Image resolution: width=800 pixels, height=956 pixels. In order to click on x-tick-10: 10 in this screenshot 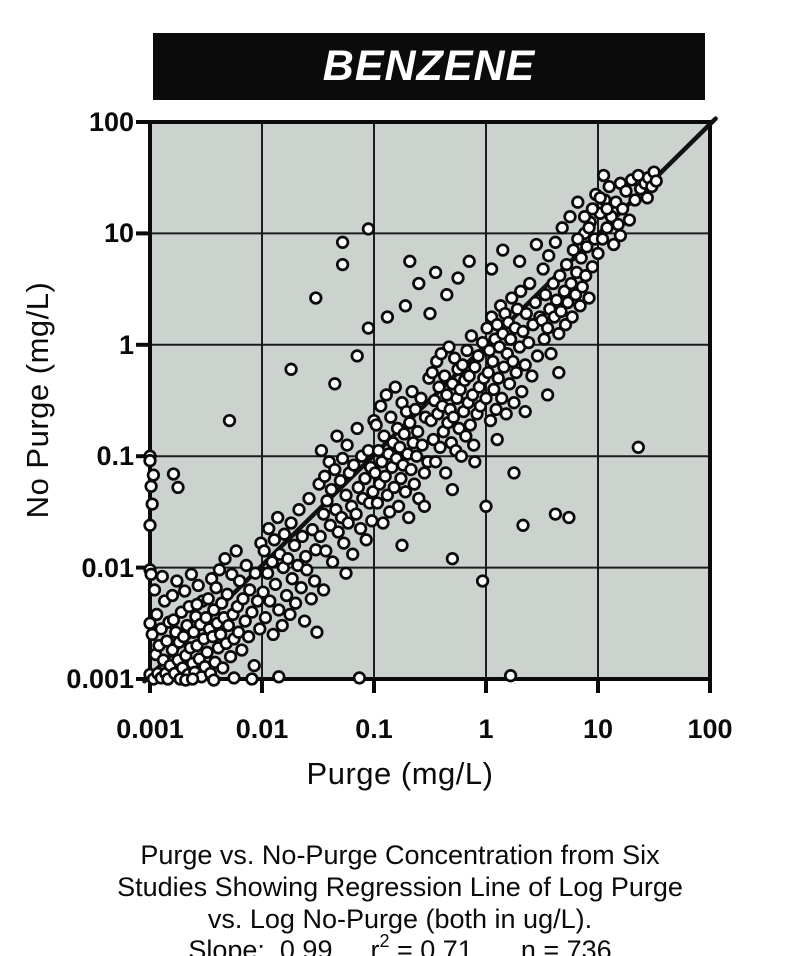, I will do `click(598, 729)`.